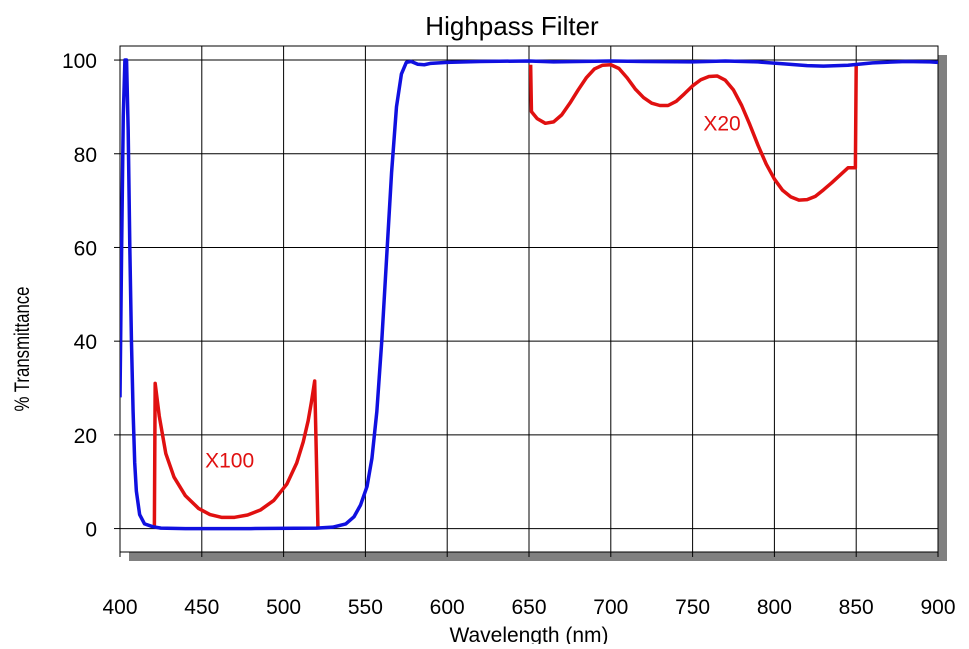  Describe the element at coordinates (937, 607) in the screenshot. I see `x-tick-label: 900` at that location.